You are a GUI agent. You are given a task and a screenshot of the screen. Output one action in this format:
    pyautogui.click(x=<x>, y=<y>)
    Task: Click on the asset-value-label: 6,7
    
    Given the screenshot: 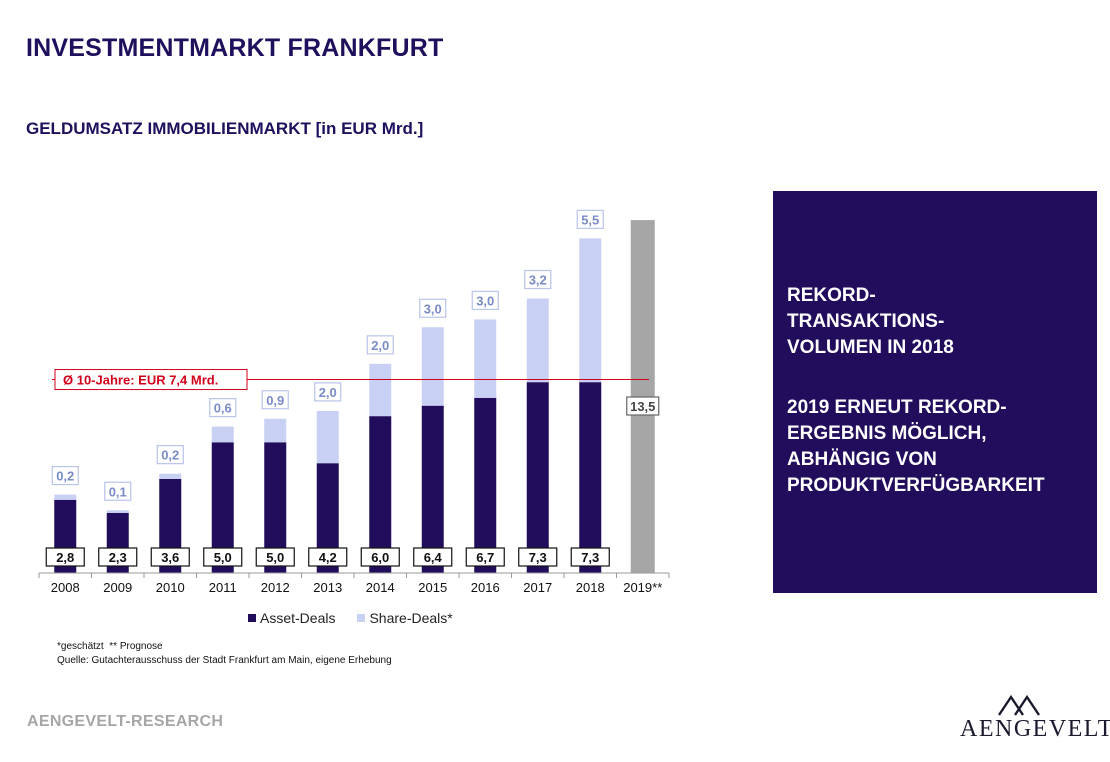 What is the action you would take?
    pyautogui.click(x=485, y=557)
    